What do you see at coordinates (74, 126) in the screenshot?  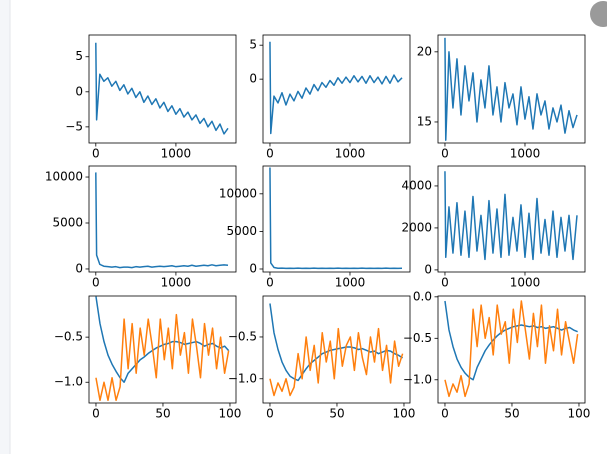 I see `y-tick-label: −5` at bounding box center [74, 126].